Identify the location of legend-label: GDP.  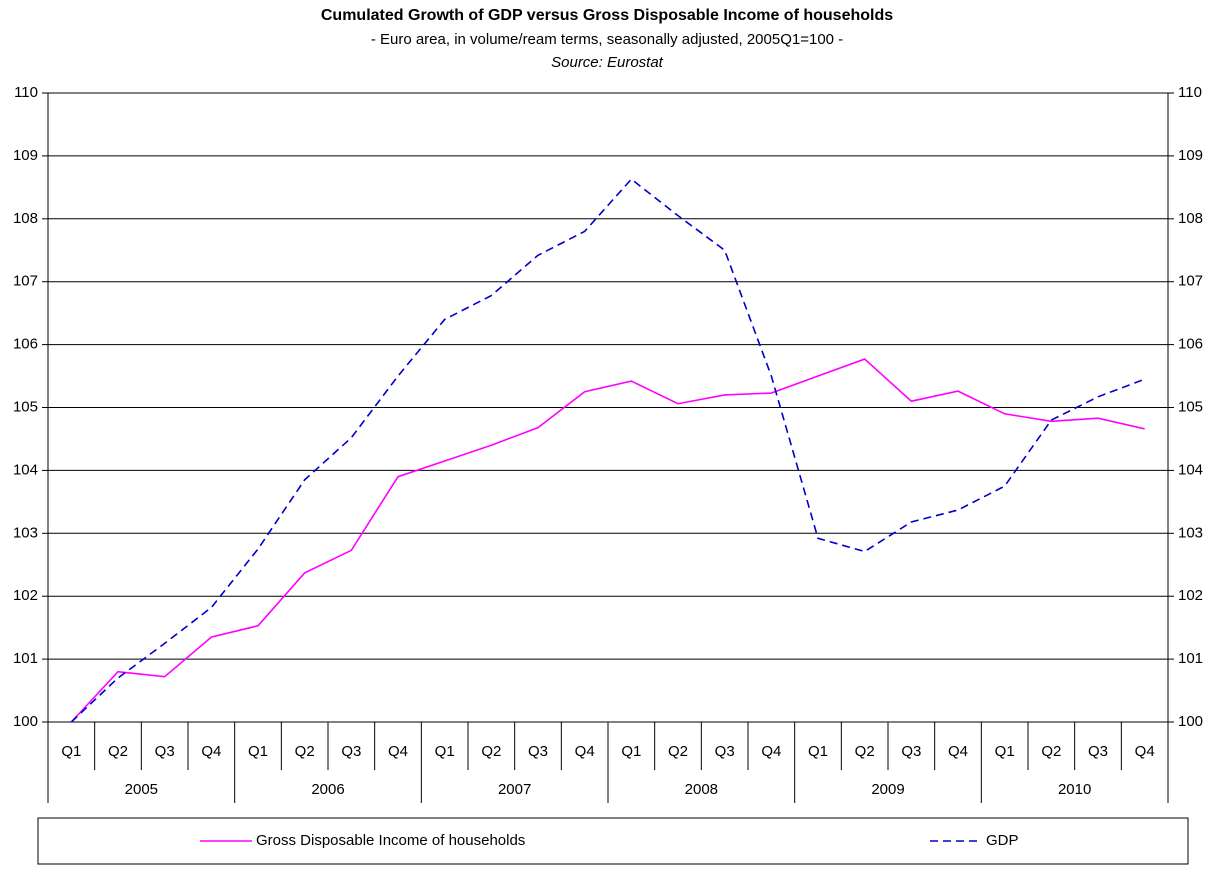
(1002, 840).